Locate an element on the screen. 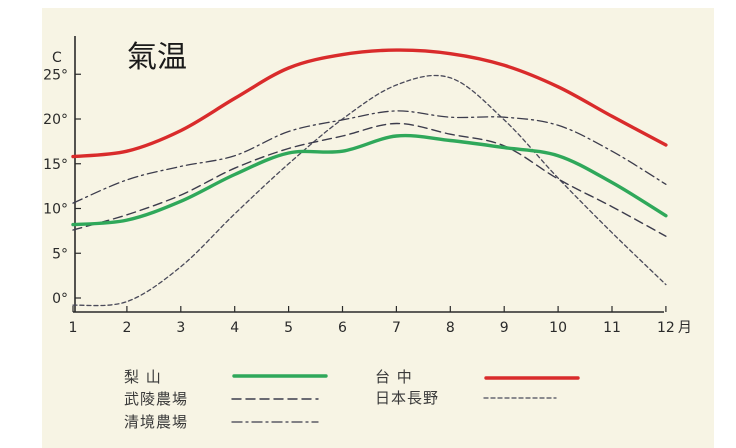 Image resolution: width=736 pixels, height=448 pixels. x-tick-label: 12 is located at coordinates (666, 328).